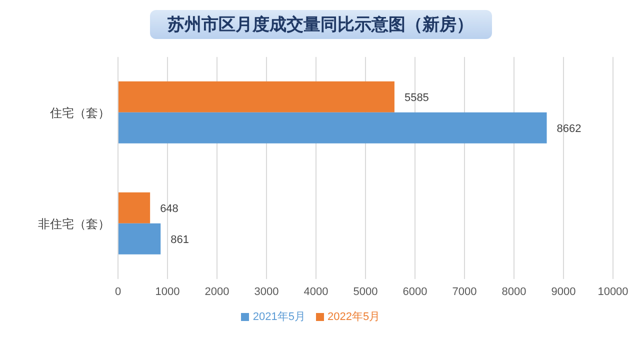  What do you see at coordinates (118, 292) in the screenshot?
I see `x-tick-label: 0` at bounding box center [118, 292].